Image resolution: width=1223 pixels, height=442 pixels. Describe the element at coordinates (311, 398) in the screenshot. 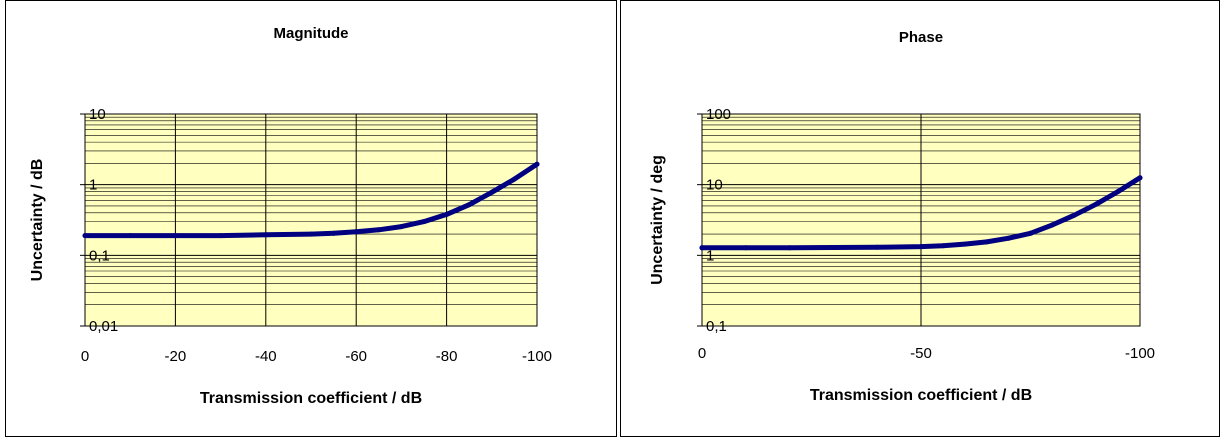

I see `chart-0-x-axis-label: Transmission coefficient / dB` at that location.